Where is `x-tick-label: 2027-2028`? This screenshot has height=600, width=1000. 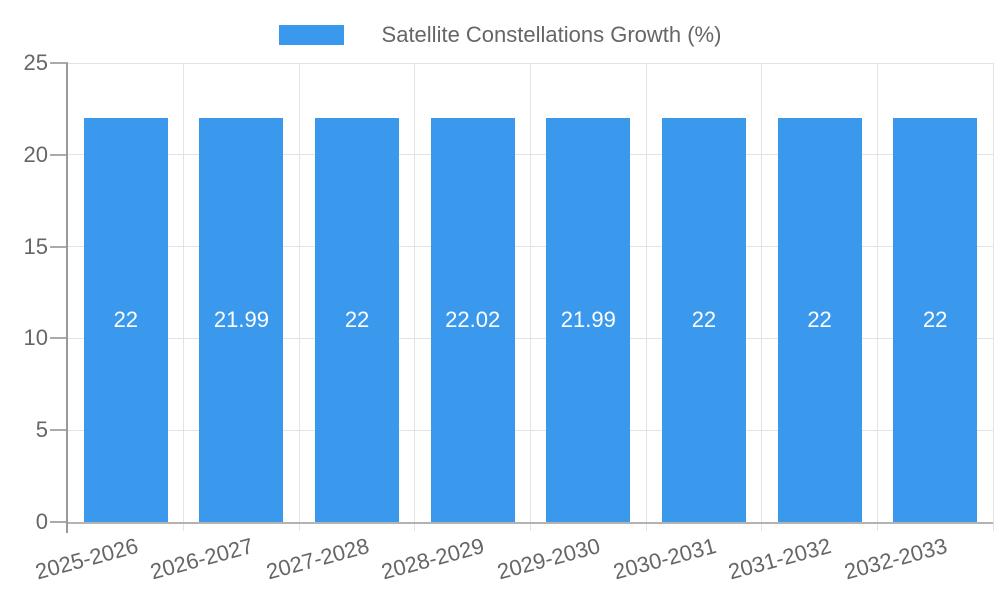
x-tick-label: 2027-2028 is located at coordinates (317, 559).